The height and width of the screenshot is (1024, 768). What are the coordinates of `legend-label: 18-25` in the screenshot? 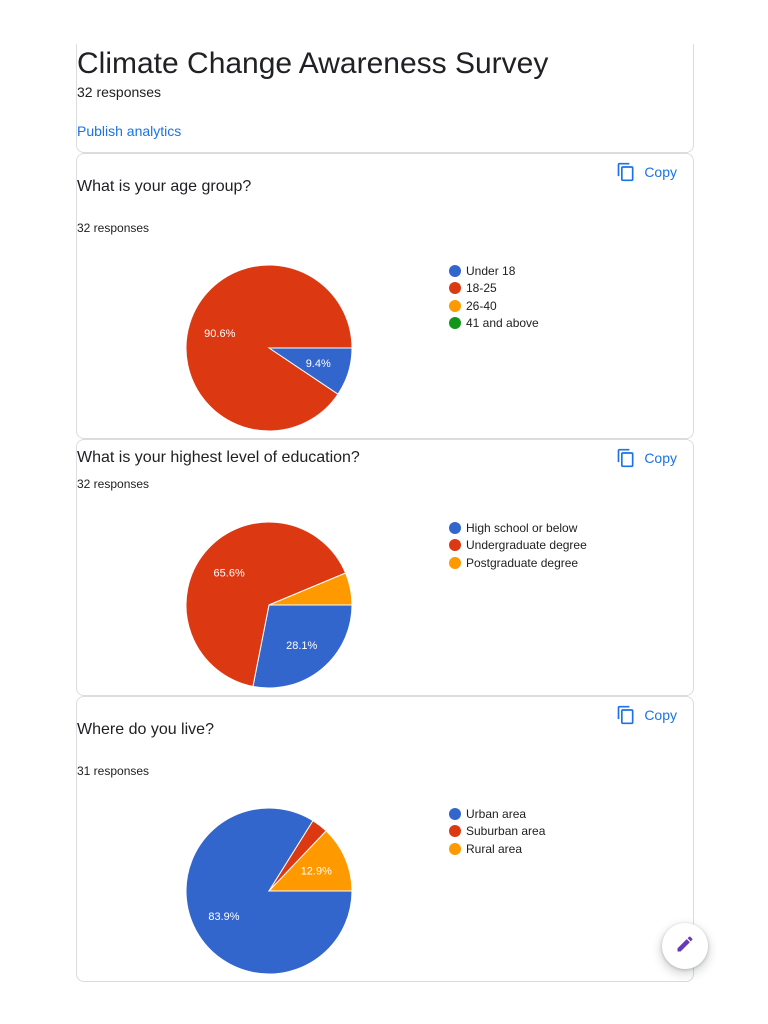 It's located at (481, 288).